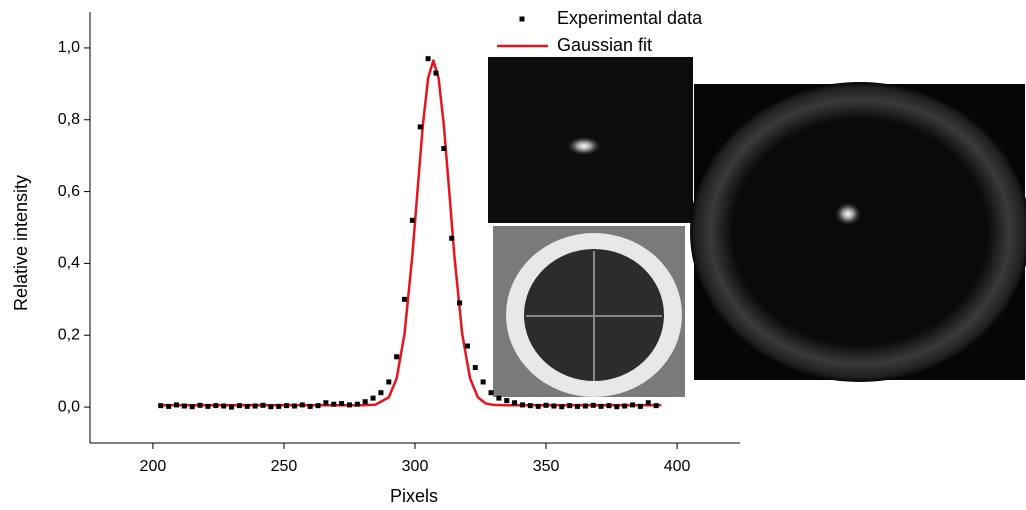 This screenshot has height=510, width=1026. I want to click on x-tick-label: 250, so click(284, 466).